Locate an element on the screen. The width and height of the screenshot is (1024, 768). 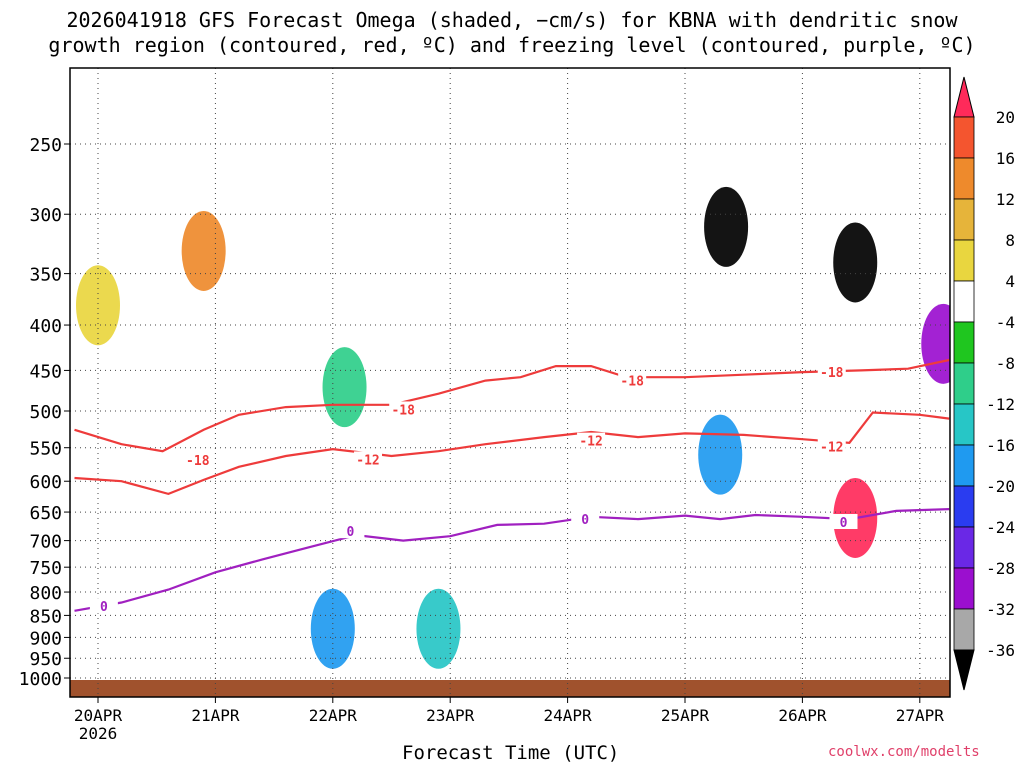
y-tick-label: 650 is located at coordinates (45, 513).